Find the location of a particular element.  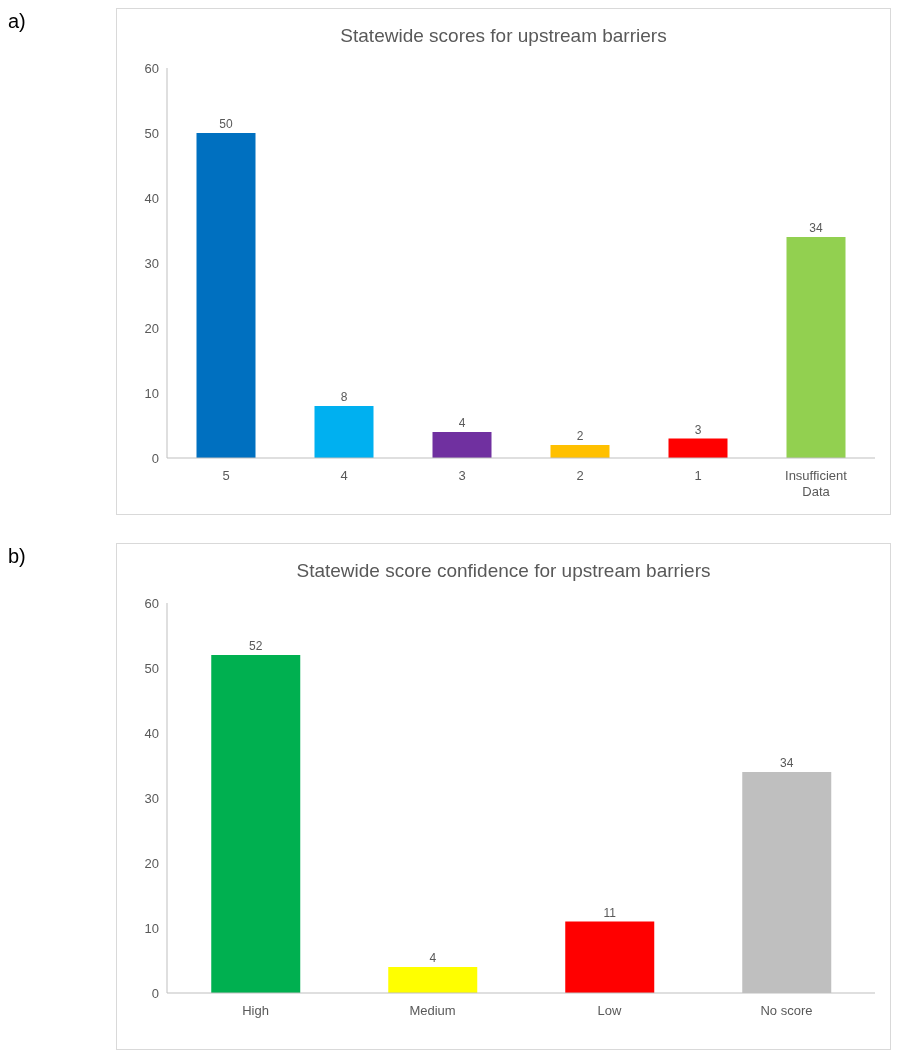

x-tick-label: 2 is located at coordinates (580, 475).